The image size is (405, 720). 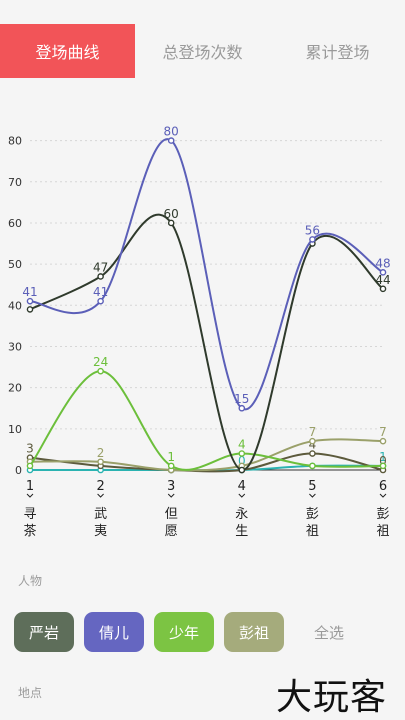 What do you see at coordinates (171, 132) in the screenshot?
I see `data-label: 80` at bounding box center [171, 132].